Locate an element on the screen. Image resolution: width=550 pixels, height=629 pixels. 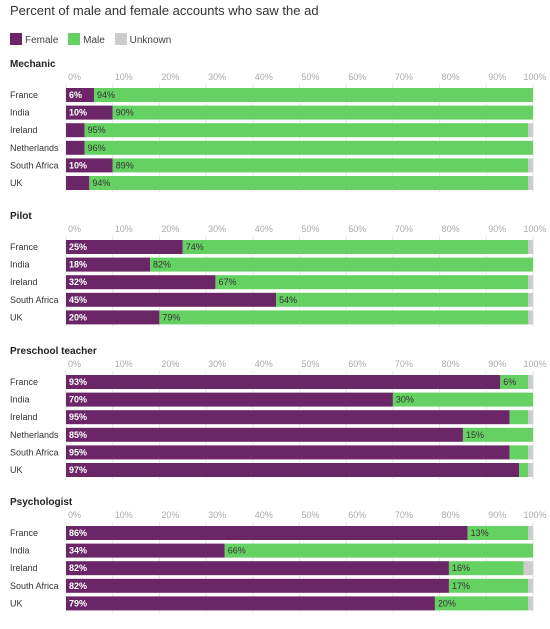
data-label: 16% is located at coordinates (461, 568).